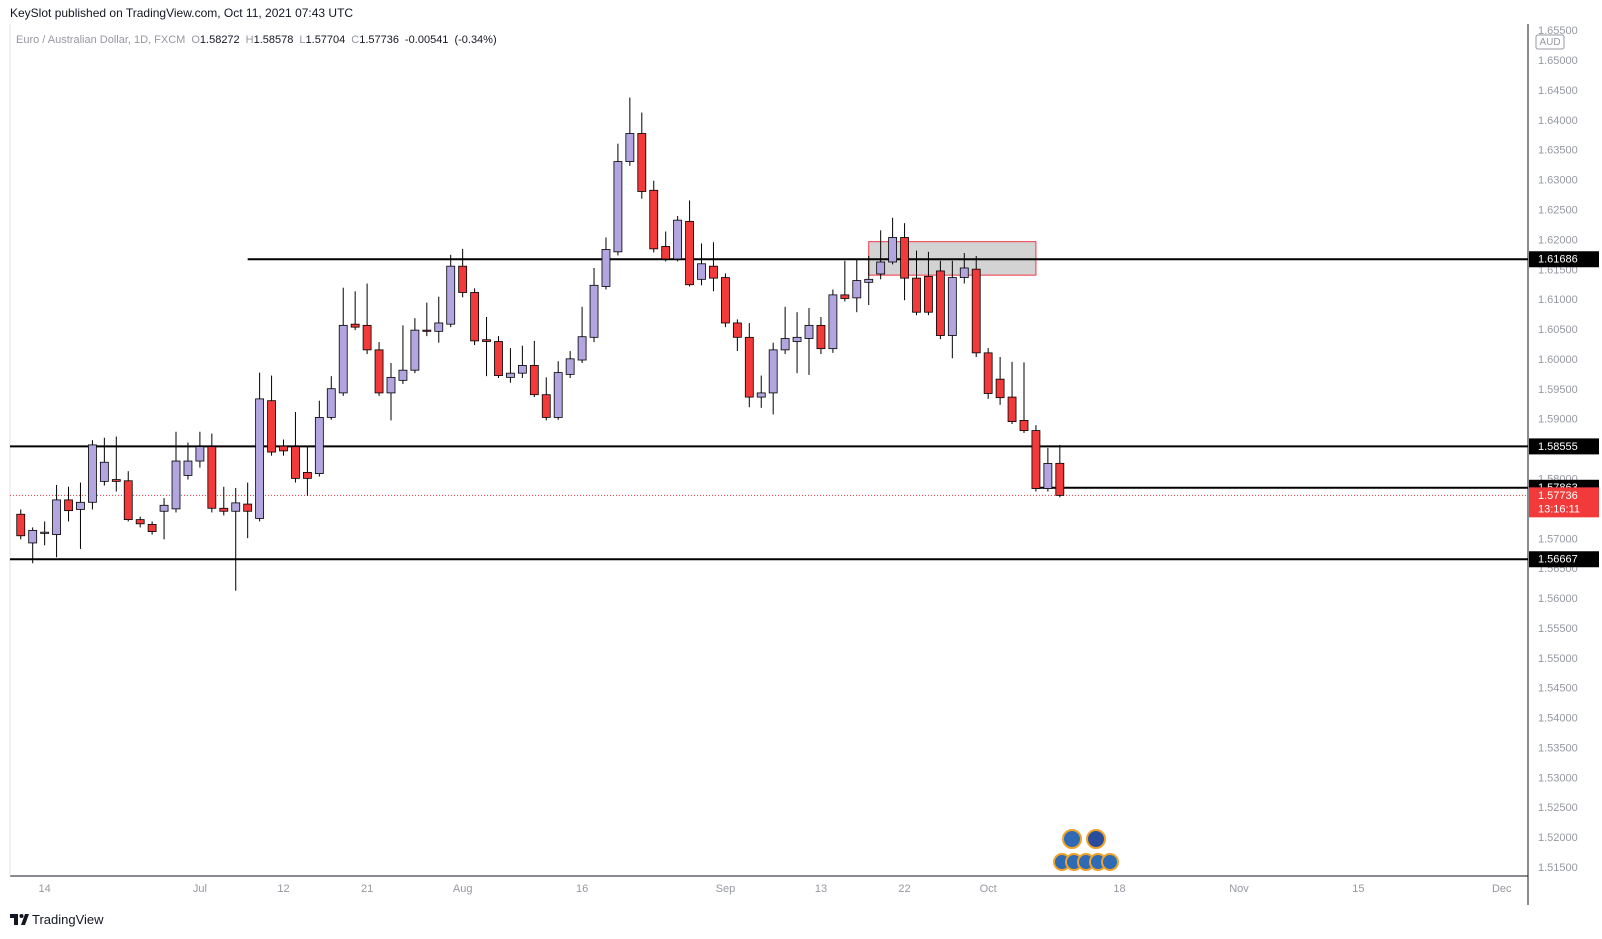  What do you see at coordinates (273, 40) in the screenshot?
I see `ohlc-value: 1.58578` at bounding box center [273, 40].